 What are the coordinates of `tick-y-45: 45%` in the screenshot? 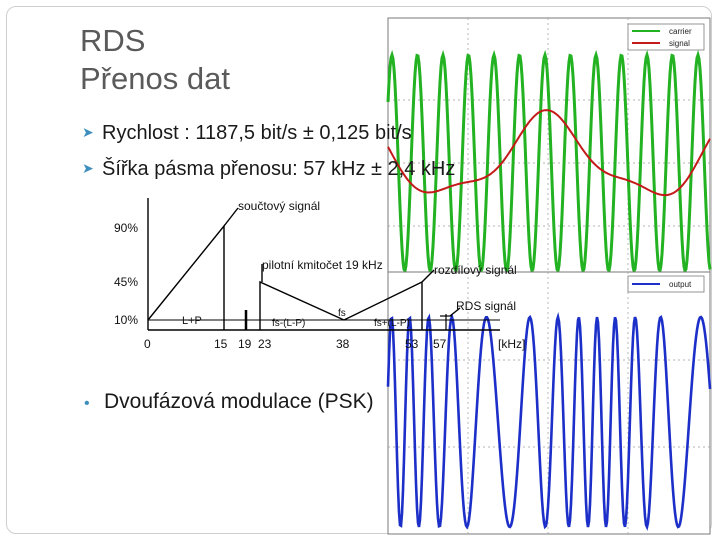 It's located at (126, 282).